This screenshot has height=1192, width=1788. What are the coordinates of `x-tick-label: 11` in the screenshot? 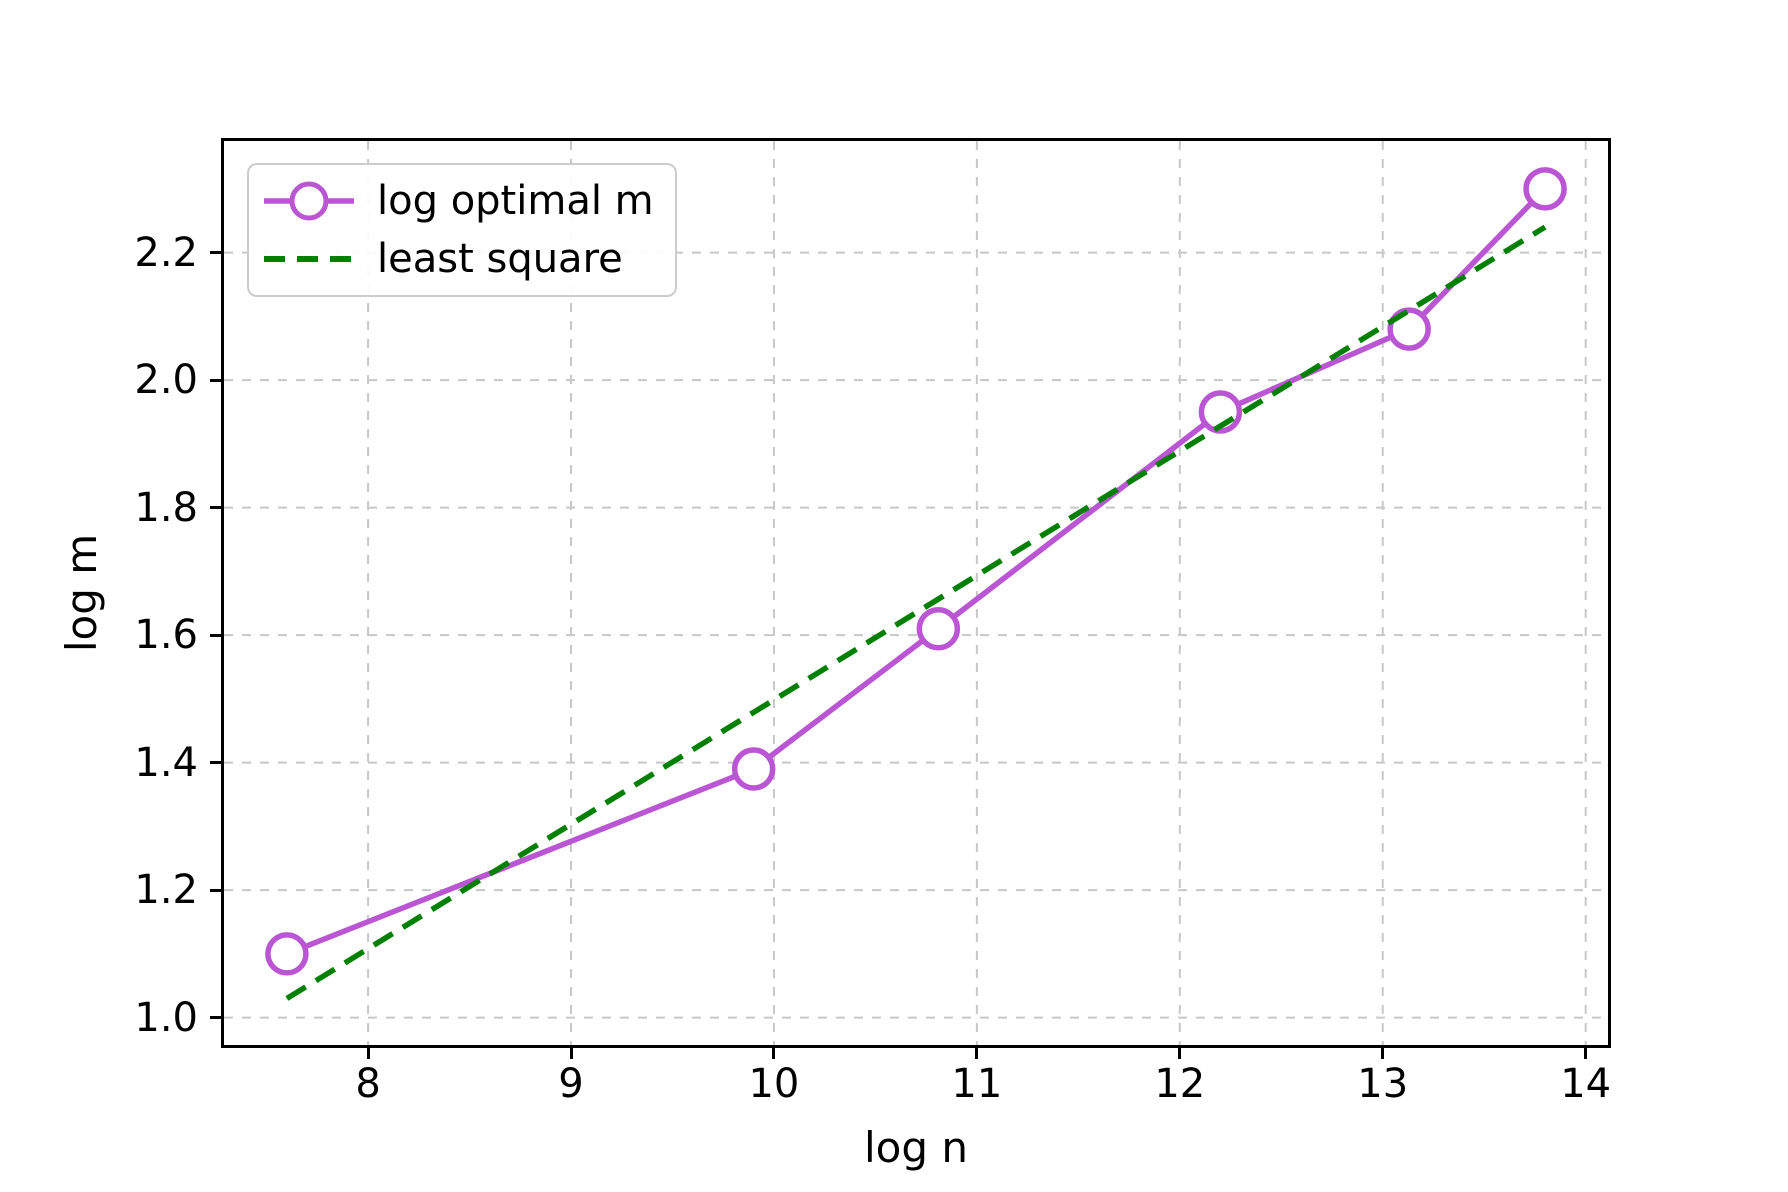 It's located at (977, 1084).